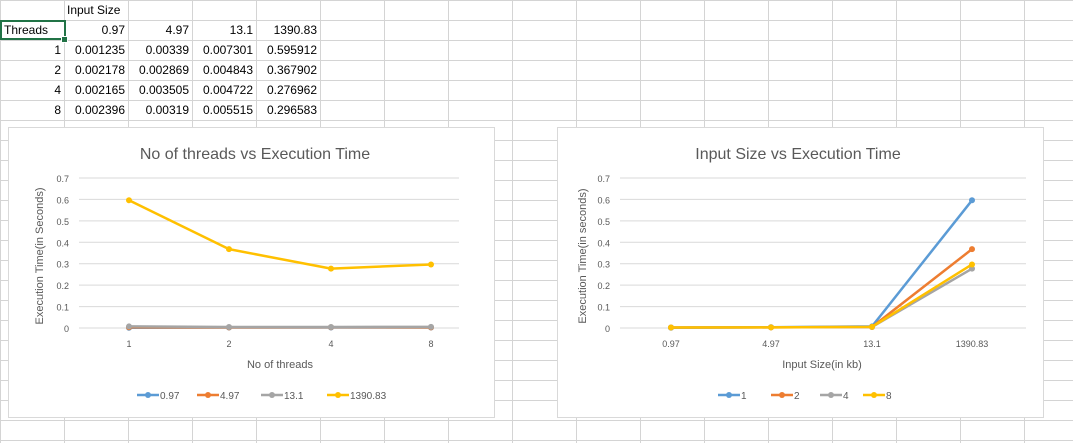 Image resolution: width=1073 pixels, height=443 pixels. I want to click on value-cell: 0.367902, so click(291, 70).